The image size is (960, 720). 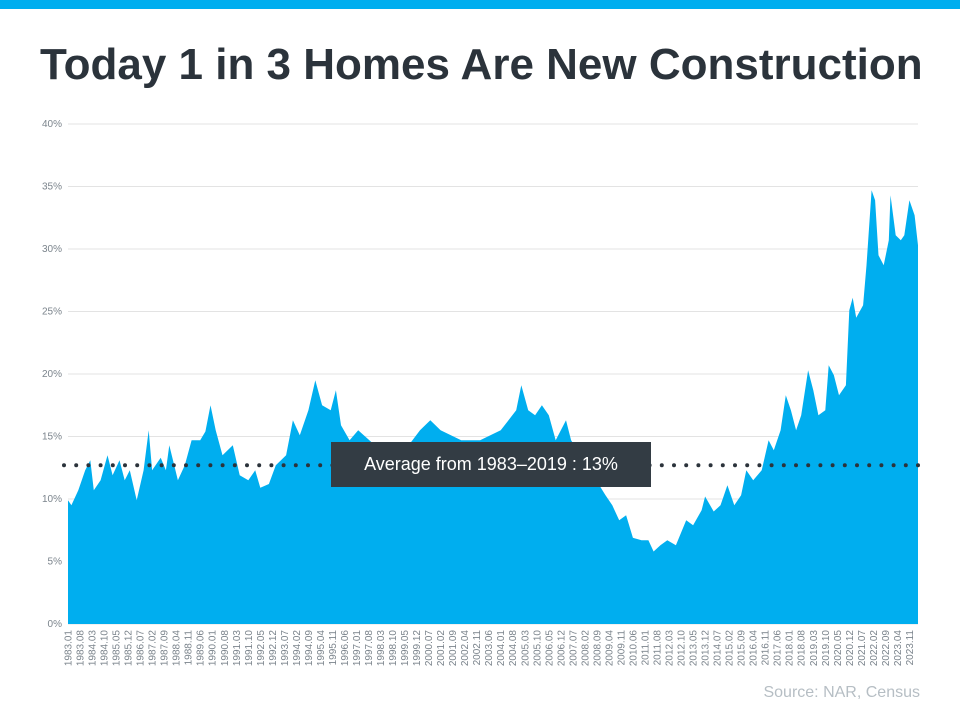 I want to click on x-tick-label: 2002.04, so click(x=465, y=648).